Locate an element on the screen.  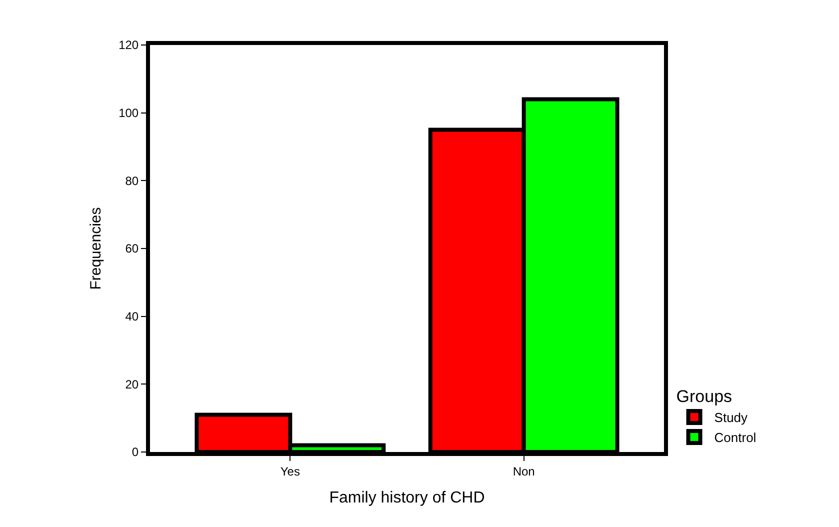
x-tick-label: Non is located at coordinates (523, 471).